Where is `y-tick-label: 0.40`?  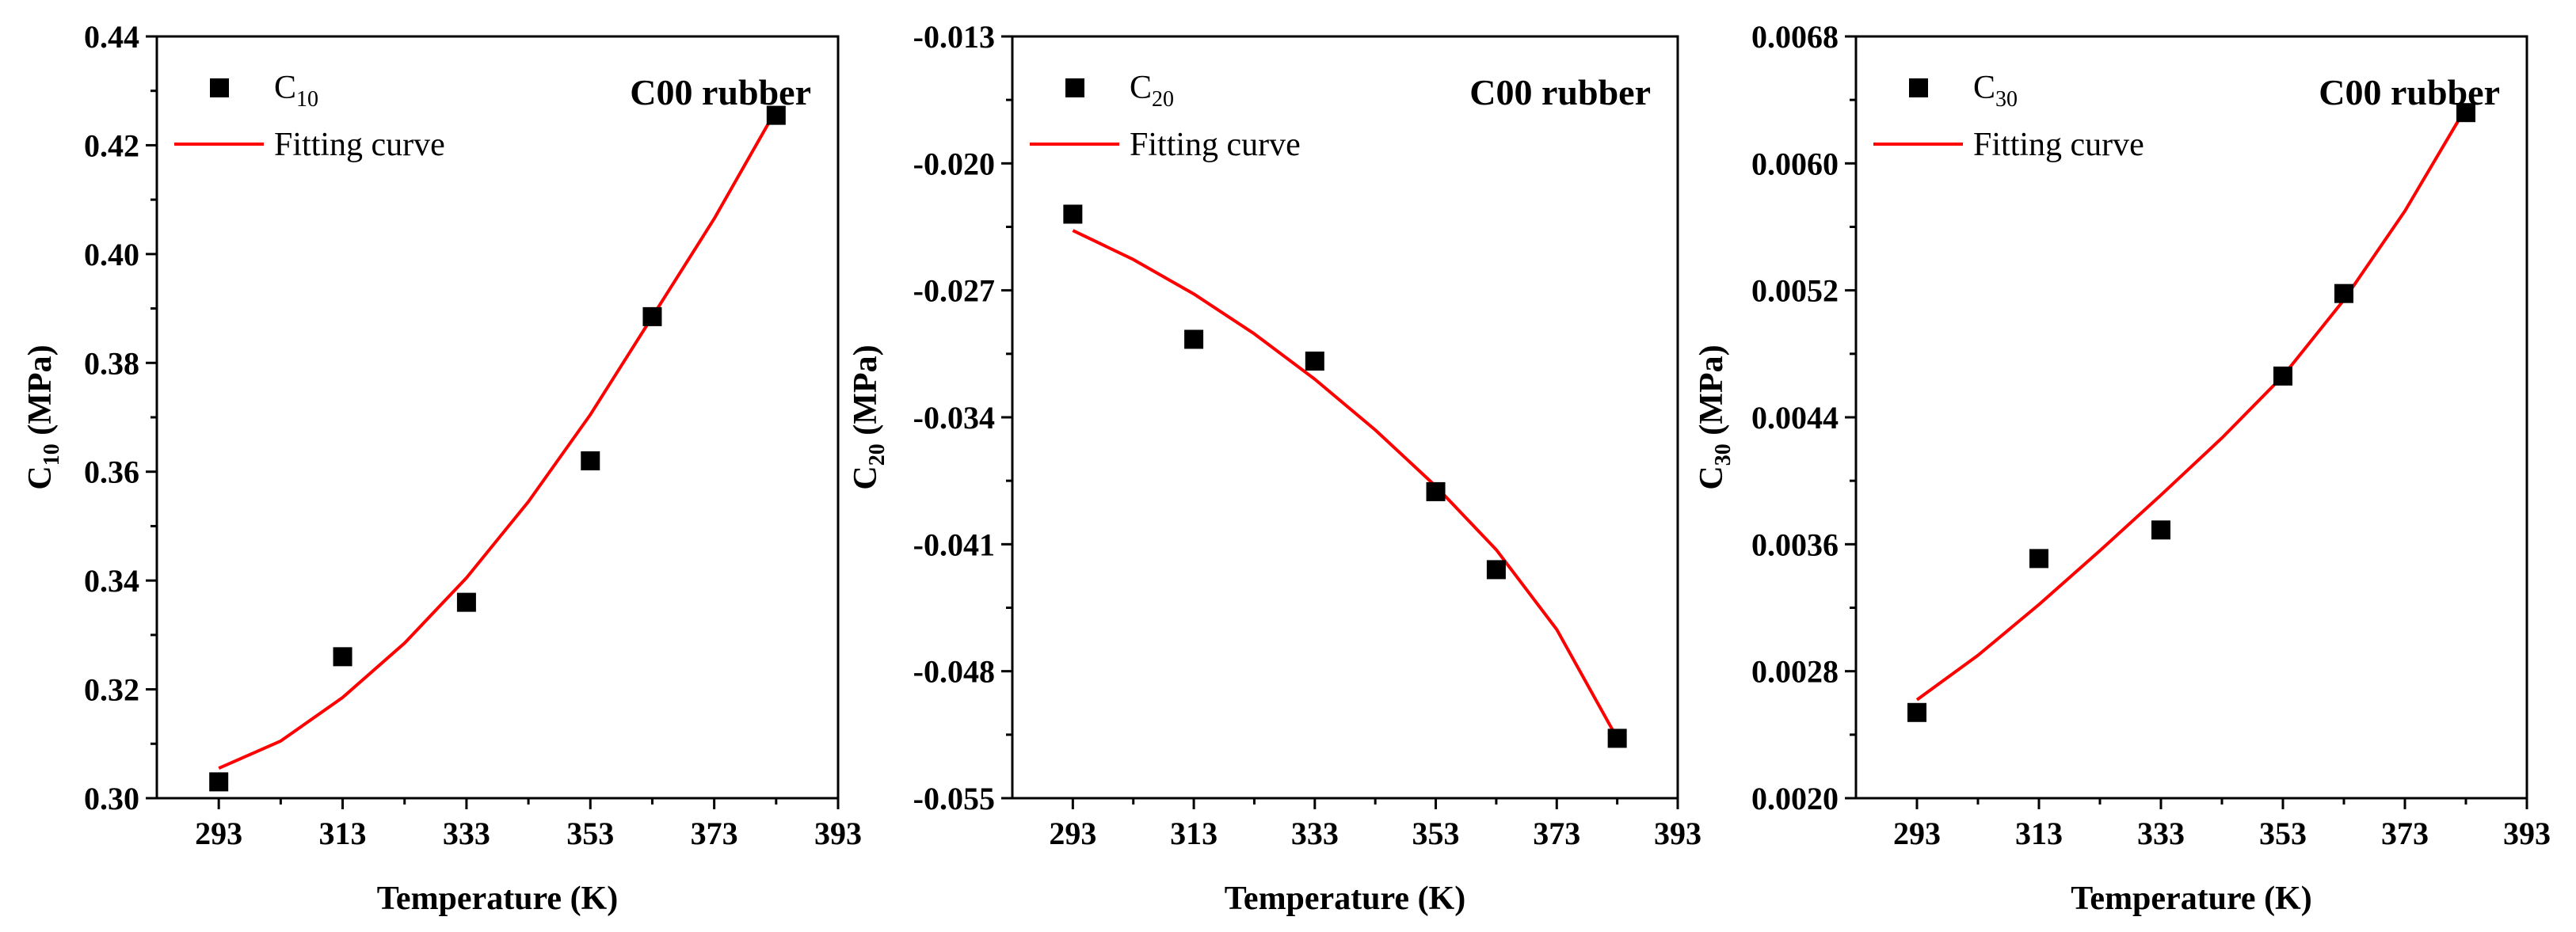 y-tick-label: 0.40 is located at coordinates (111, 254).